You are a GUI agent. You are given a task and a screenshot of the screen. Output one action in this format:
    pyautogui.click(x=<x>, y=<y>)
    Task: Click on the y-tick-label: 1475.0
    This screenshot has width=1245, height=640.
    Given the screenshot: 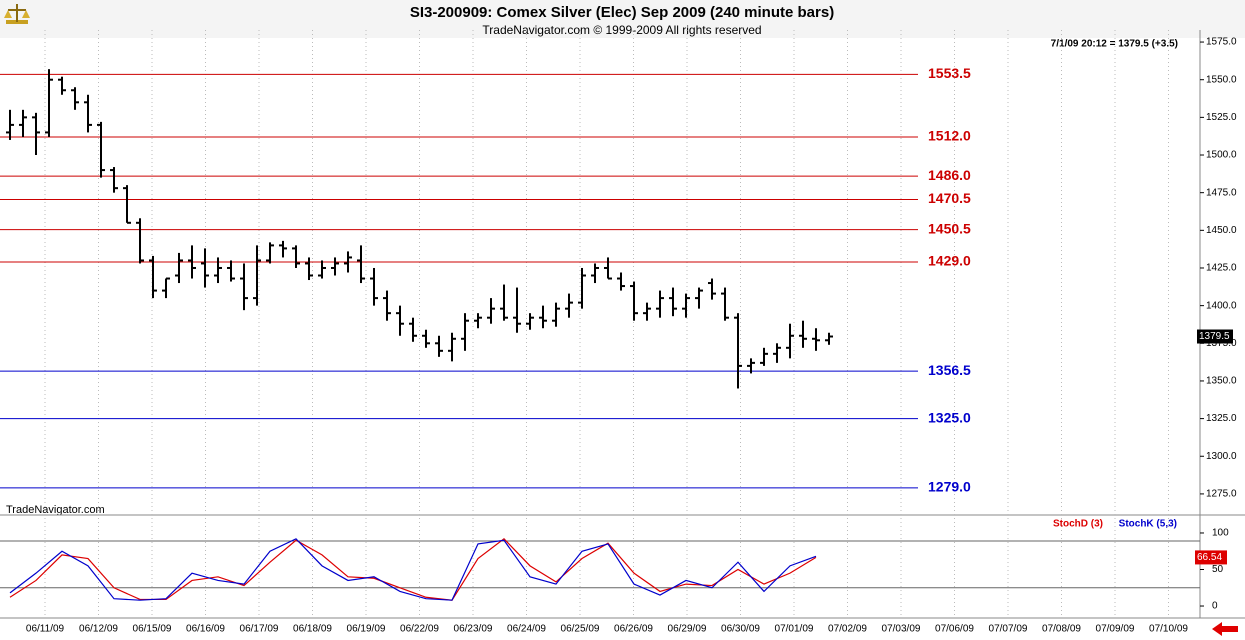 What is the action you would take?
    pyautogui.click(x=1221, y=192)
    